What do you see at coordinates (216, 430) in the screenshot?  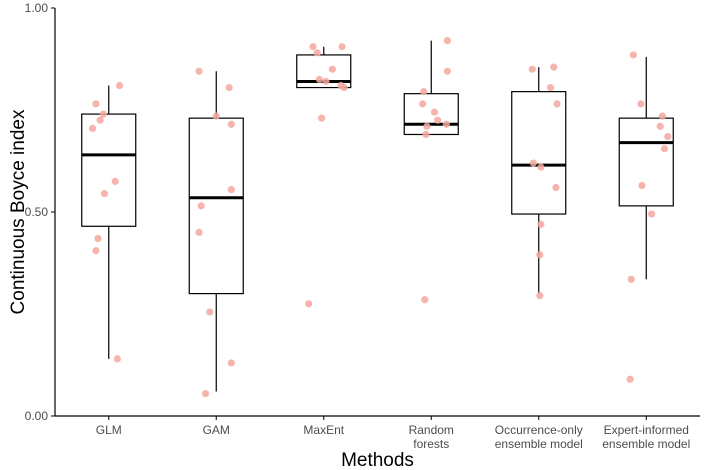 I see `x-tick-label: GAM` at bounding box center [216, 430].